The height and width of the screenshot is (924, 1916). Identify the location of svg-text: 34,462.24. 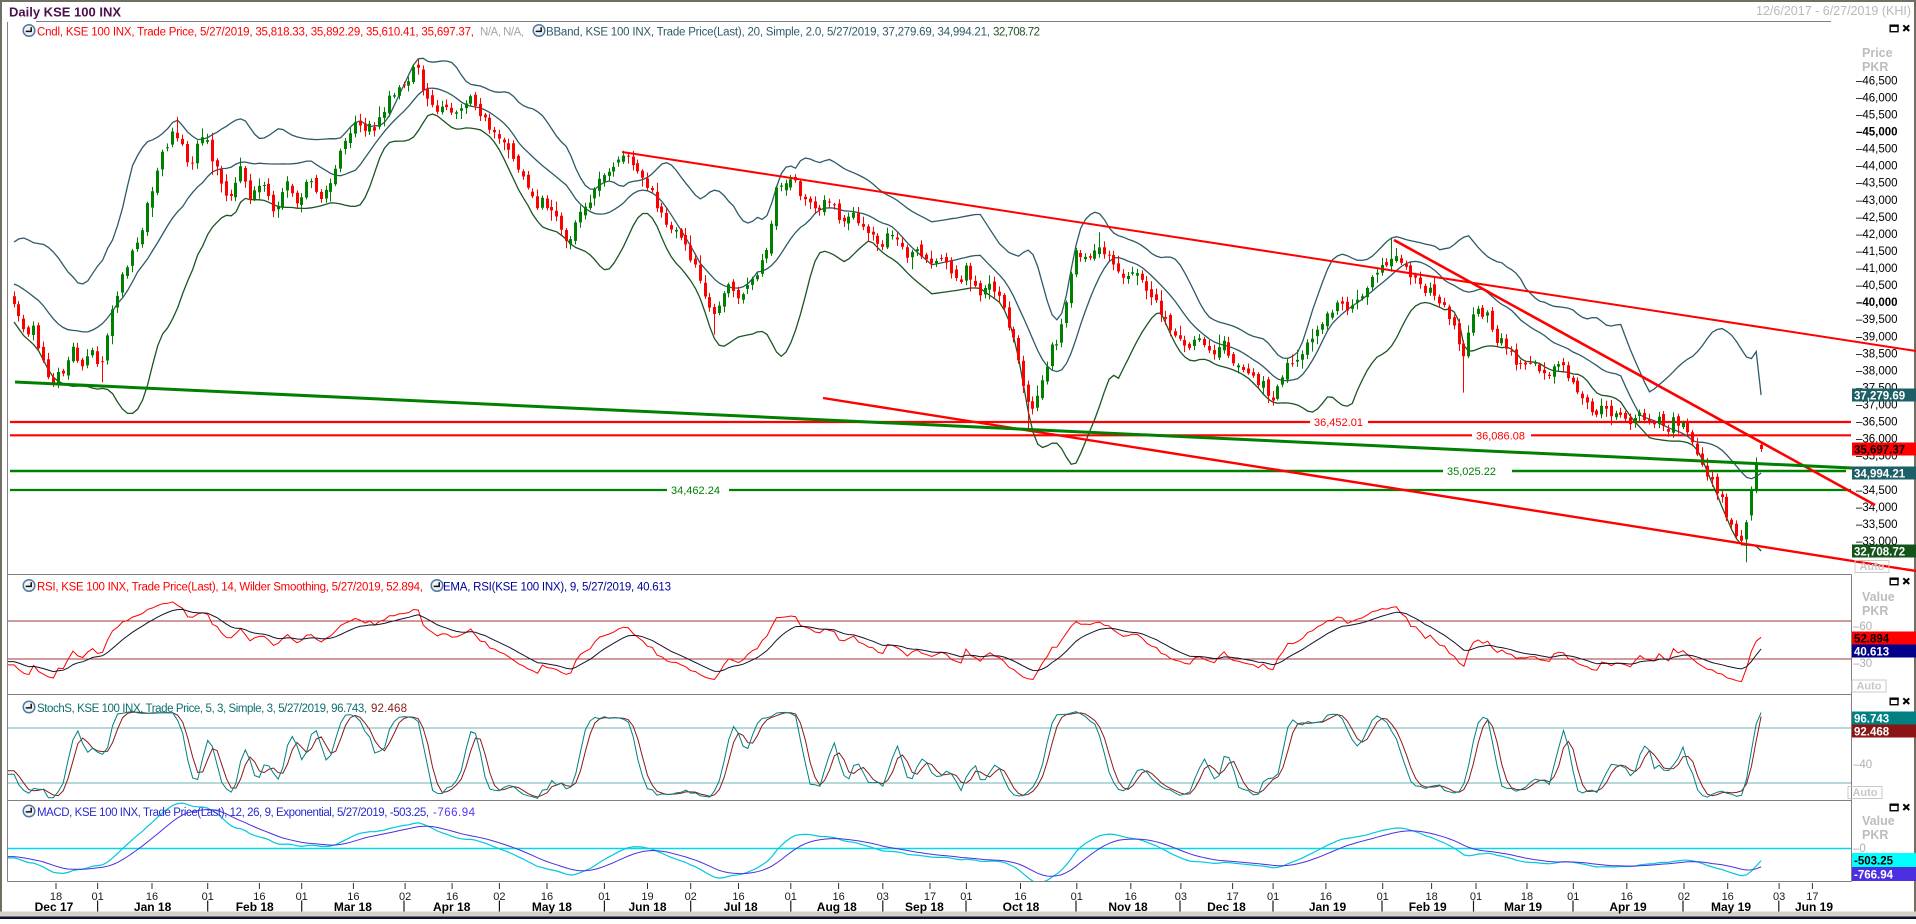
(695, 491).